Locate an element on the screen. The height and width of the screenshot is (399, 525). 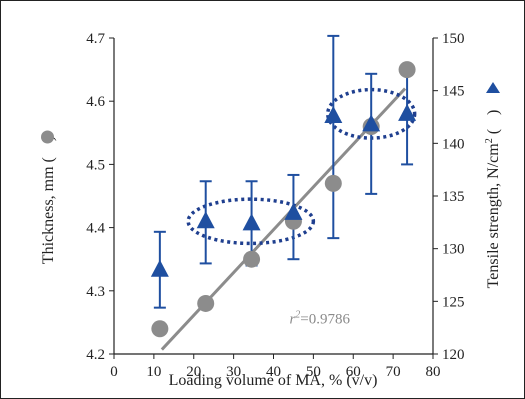
y-right-tick-label: 150 is located at coordinates (453, 39).